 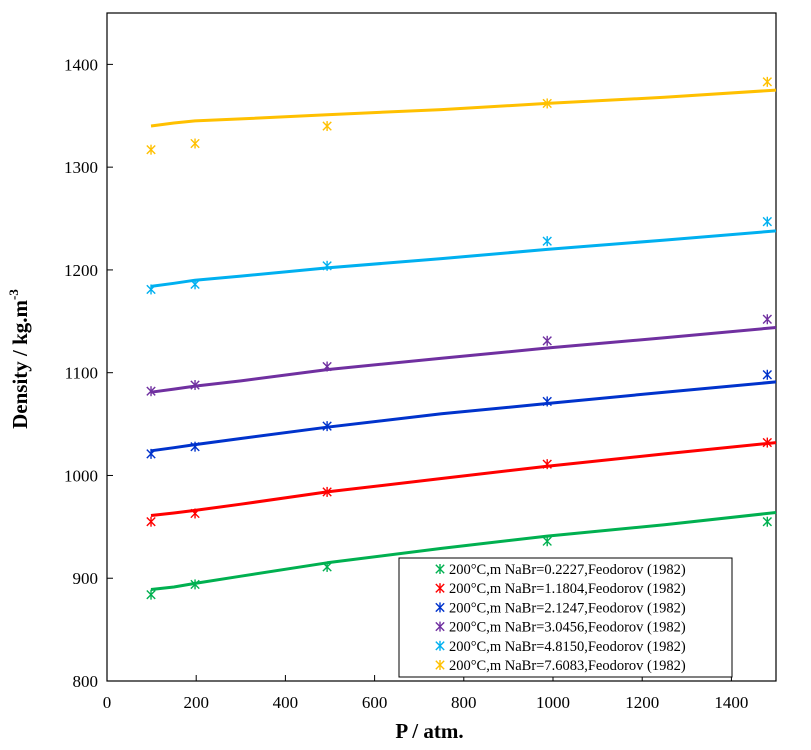 I want to click on legend-item: 200°C,m NaBr=7.6083,Feodorov (1982), so click(x=560, y=666).